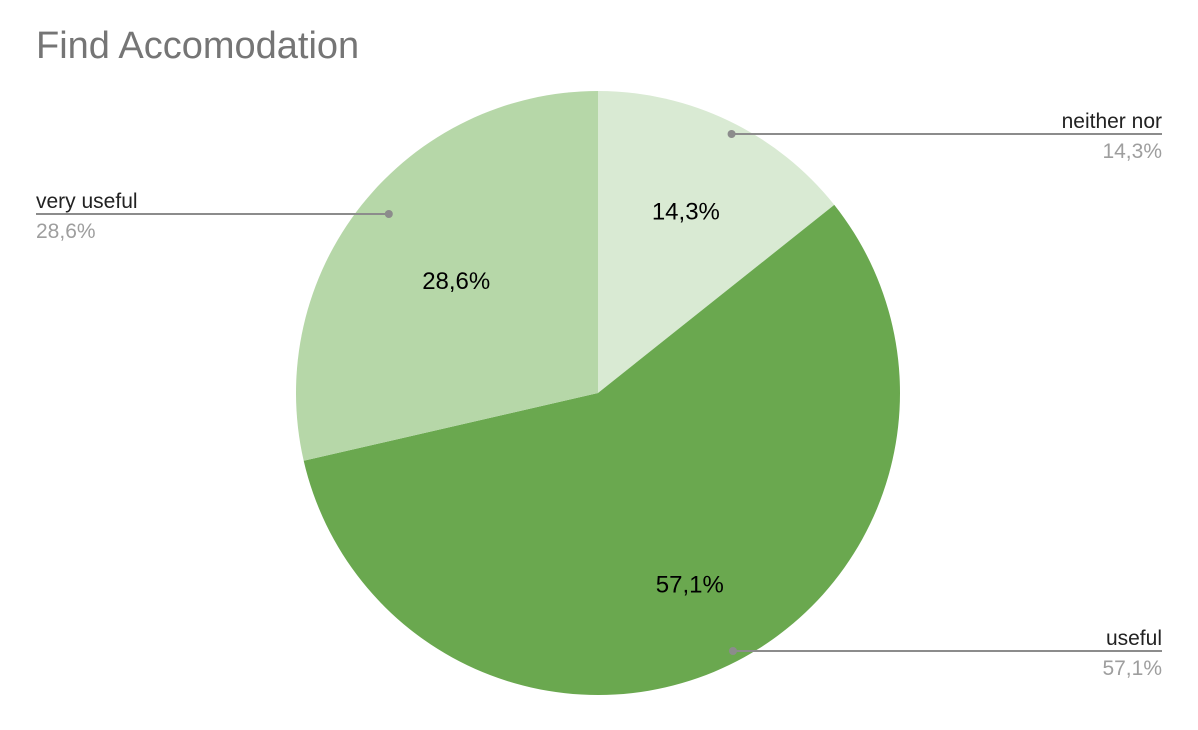 This screenshot has width=1198, height=730. I want to click on slice-percent-very-useful: 28,6%, so click(456, 281).